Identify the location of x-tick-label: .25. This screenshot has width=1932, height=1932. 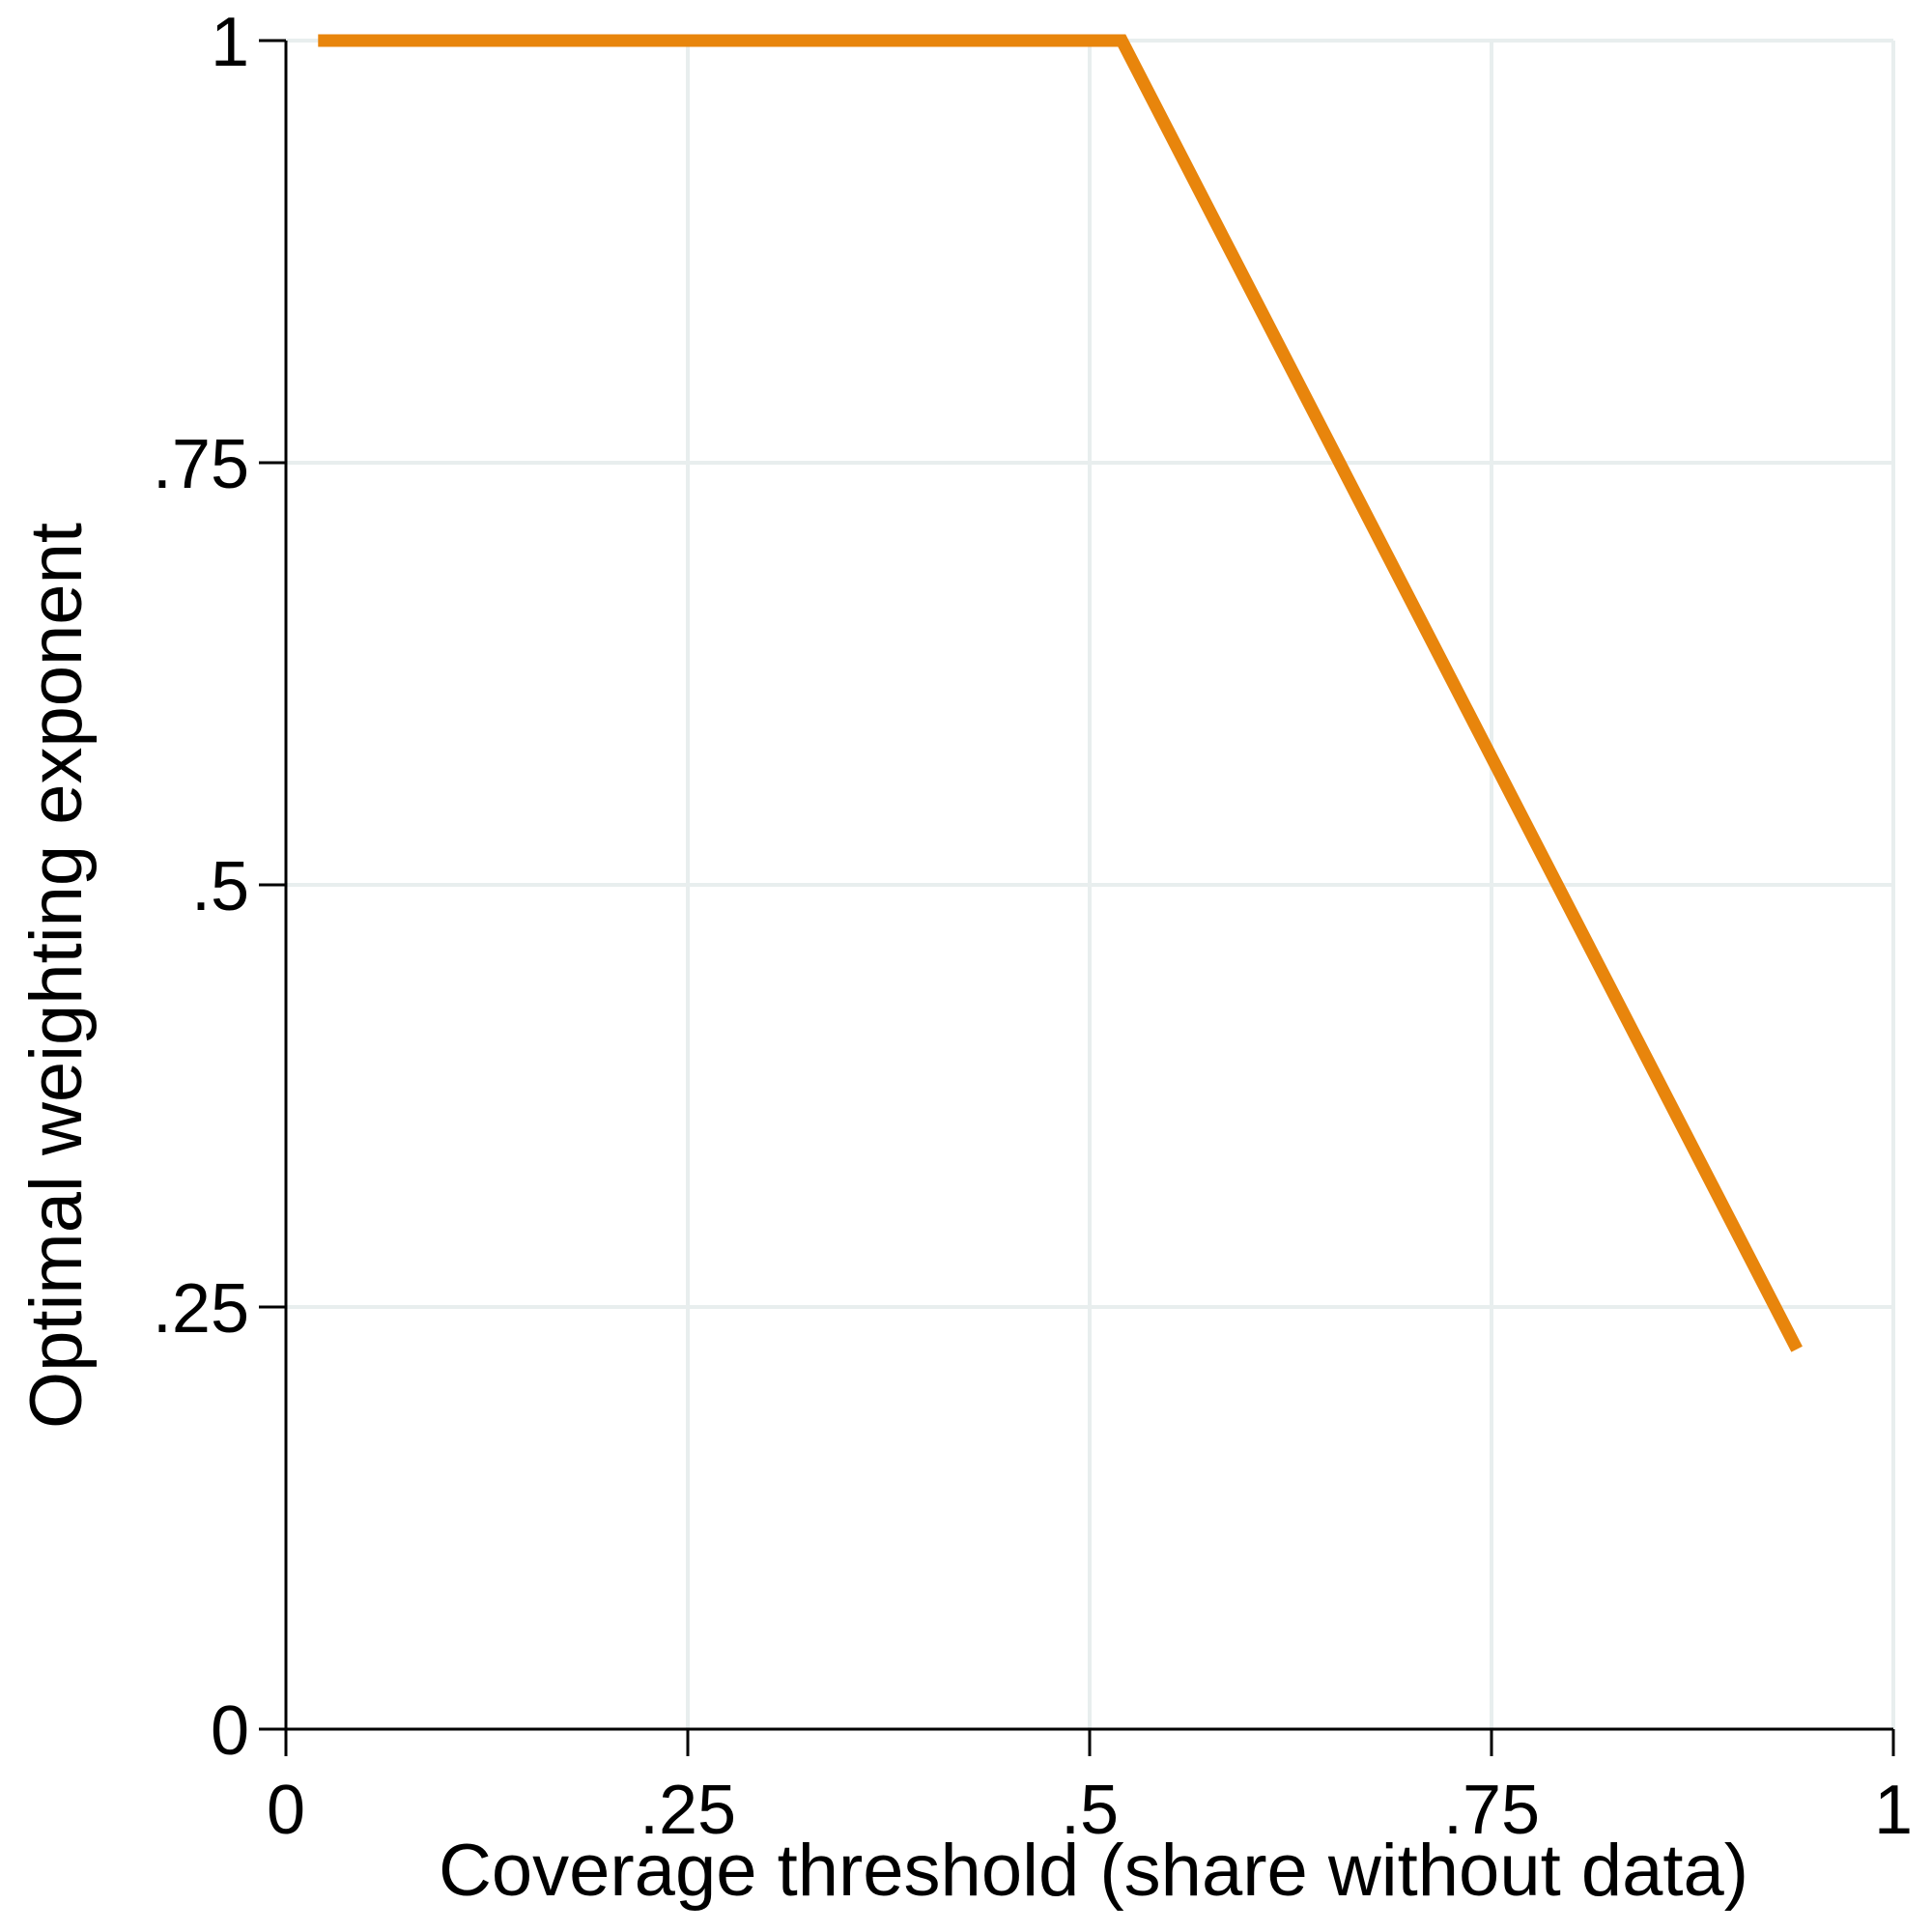
(687, 1810).